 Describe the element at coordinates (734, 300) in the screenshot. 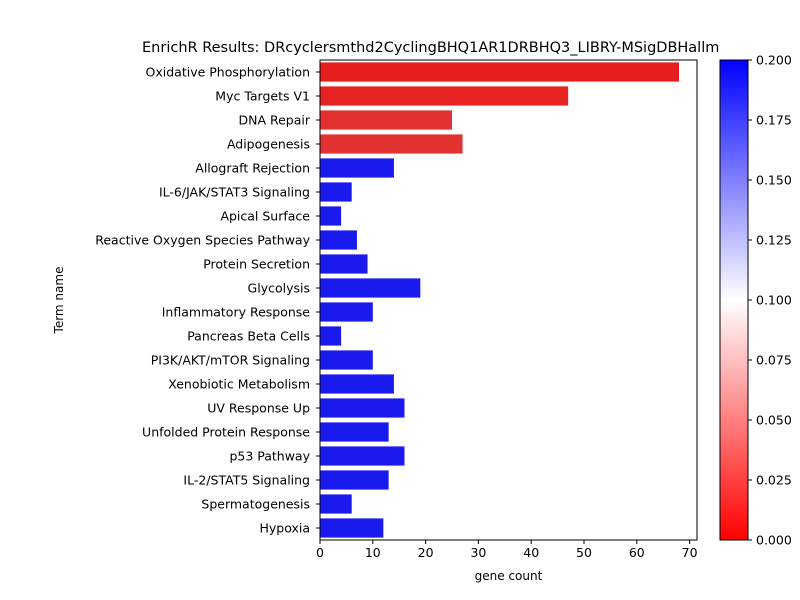

I see `colorbar` at that location.